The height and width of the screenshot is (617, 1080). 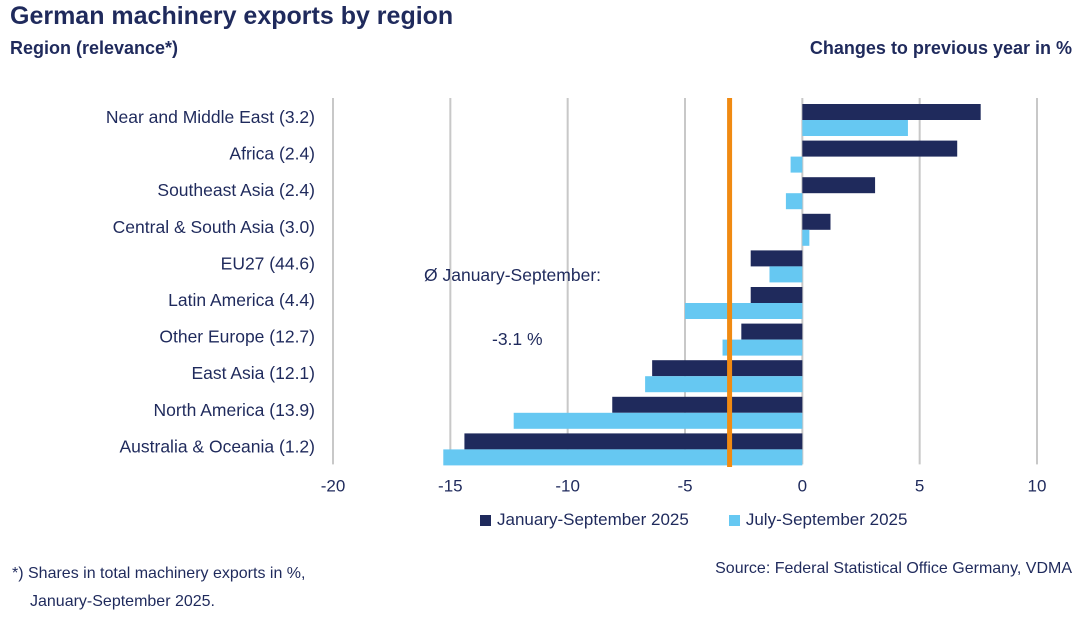 What do you see at coordinates (268, 263) in the screenshot?
I see `category-label: EU27 (44.6)` at bounding box center [268, 263].